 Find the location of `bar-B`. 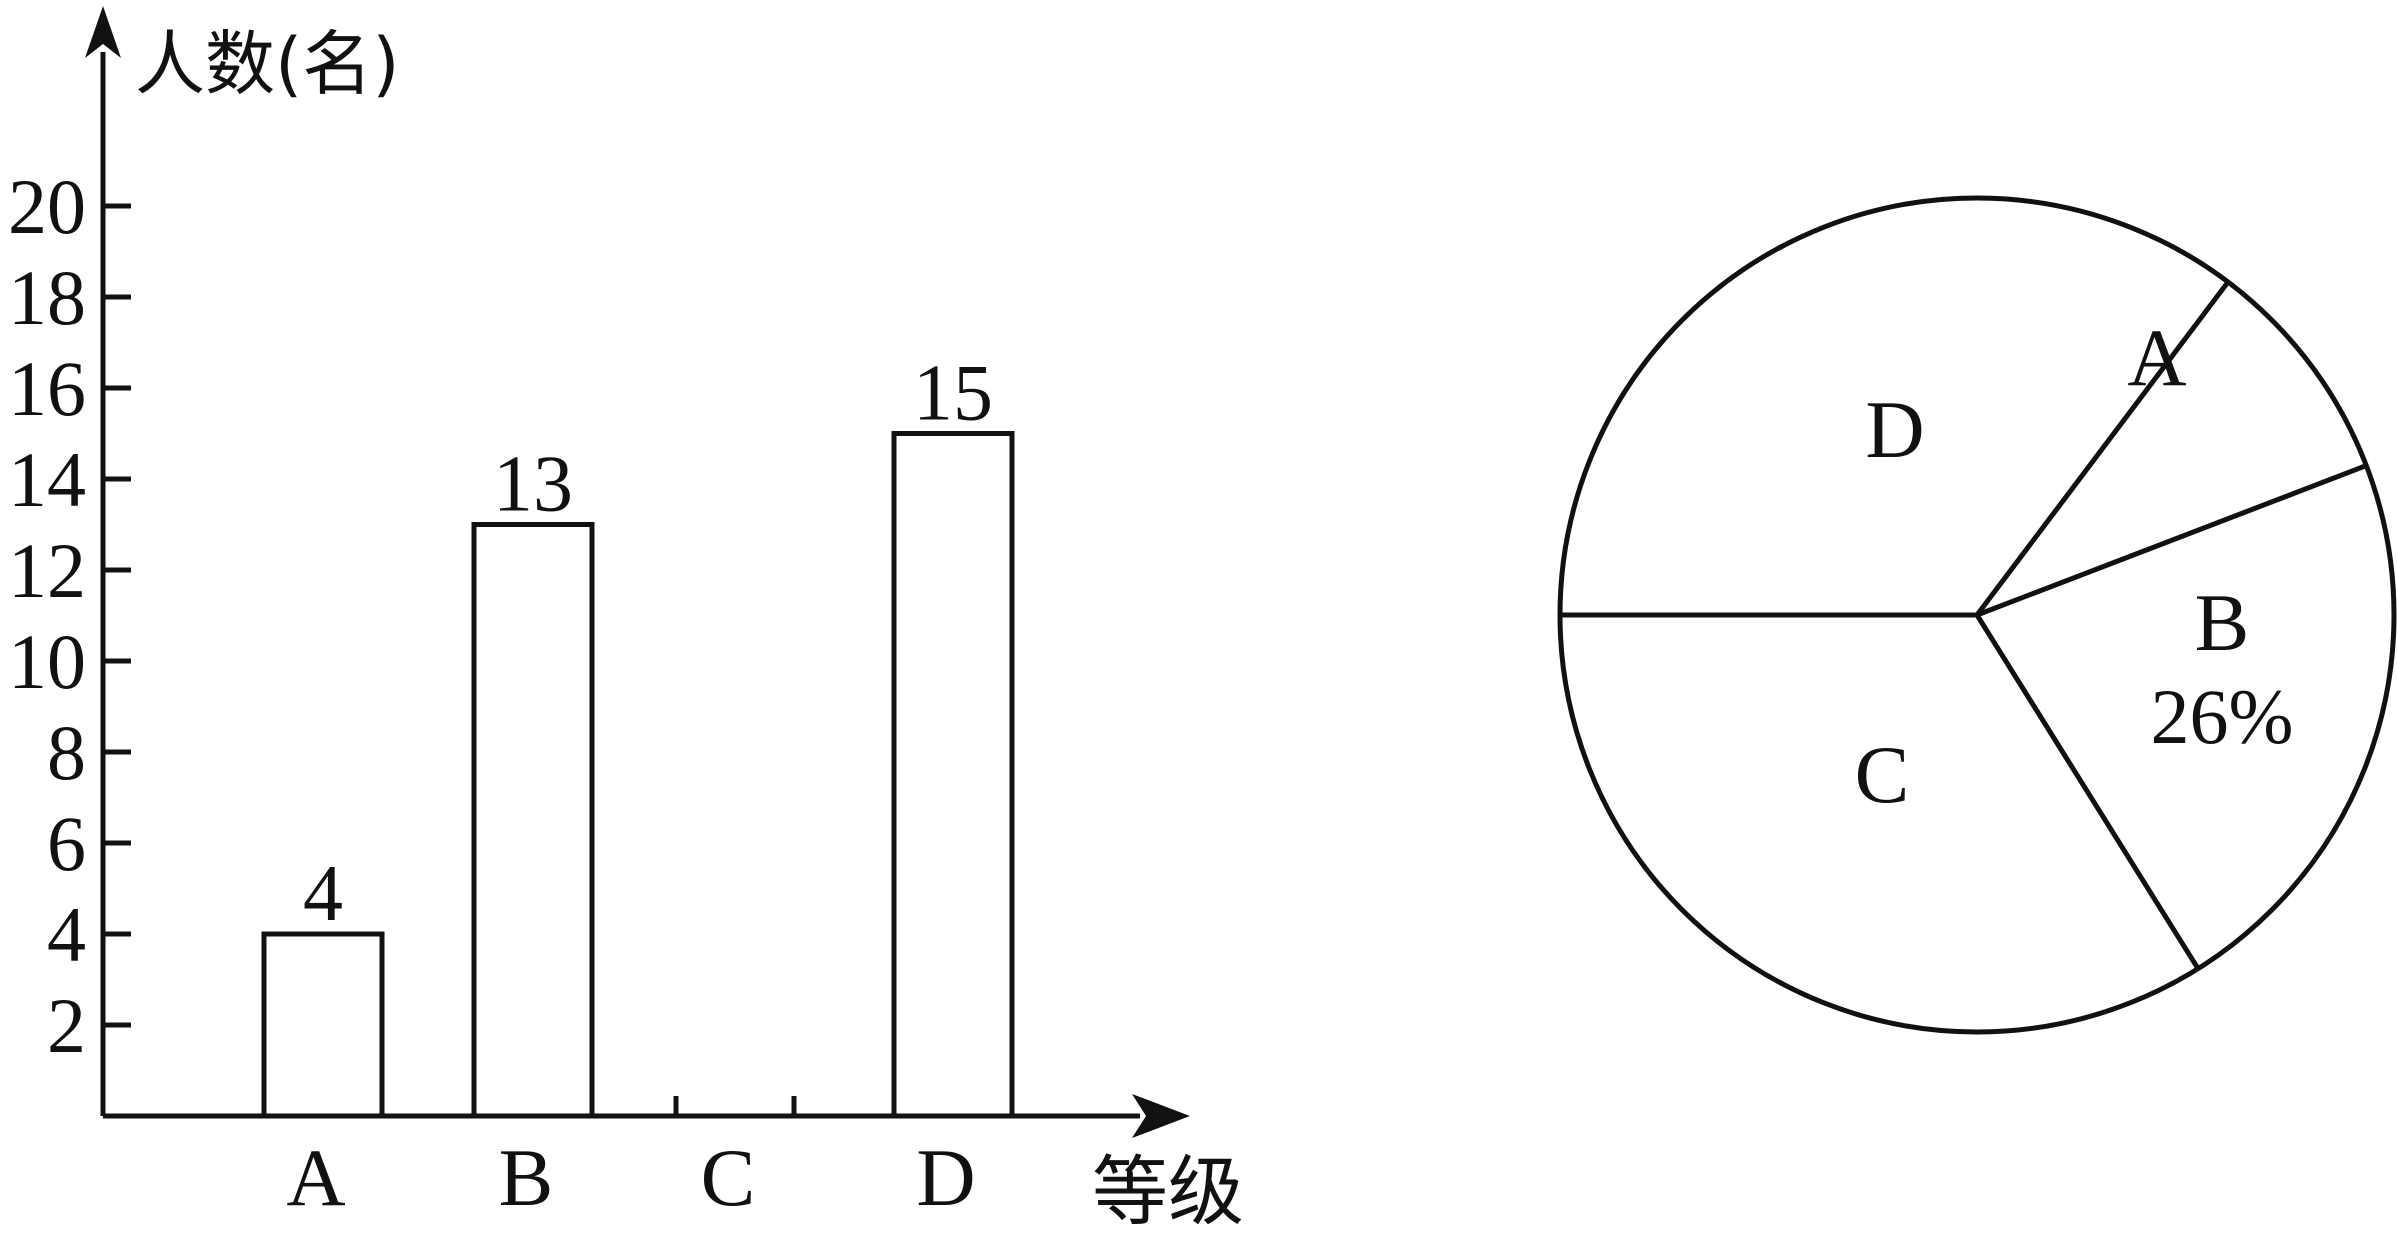

bar-B is located at coordinates (533, 820).